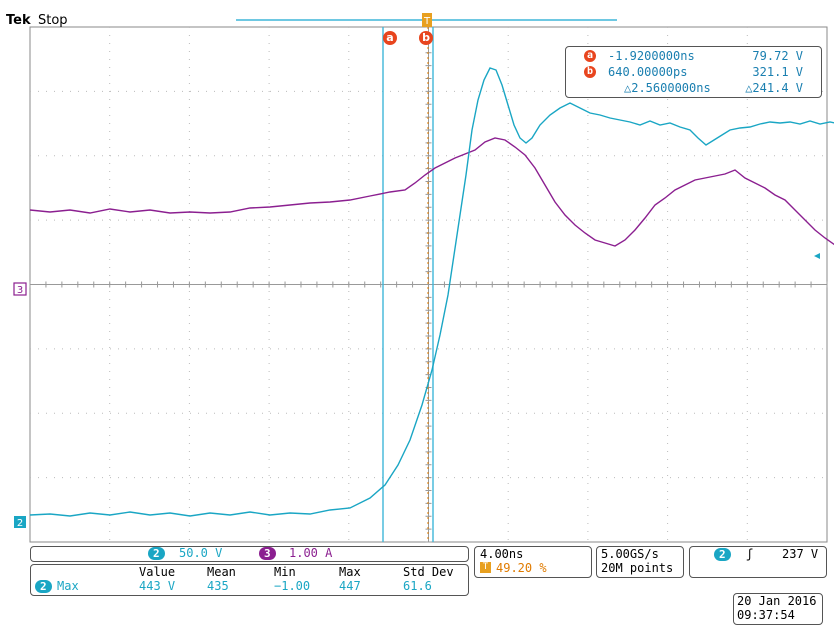  I want to click on cursor-a-readout-badge: a, so click(590, 56).